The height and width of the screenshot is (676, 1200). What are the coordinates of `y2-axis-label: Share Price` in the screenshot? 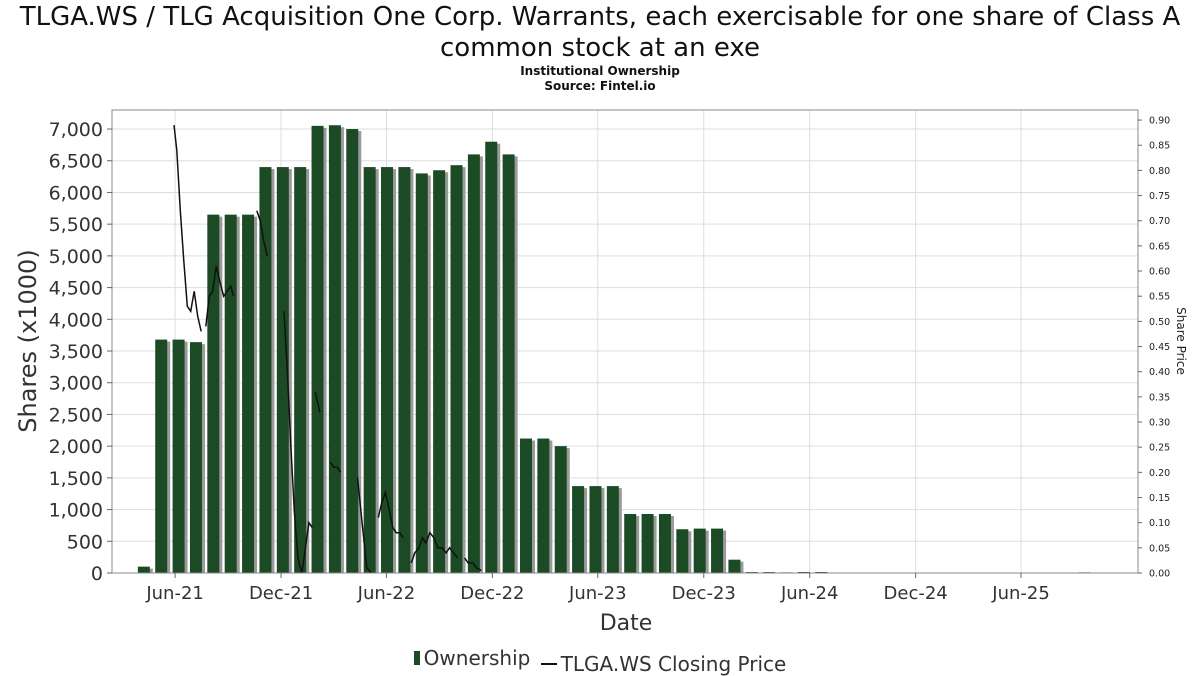 It's located at (1181, 341).